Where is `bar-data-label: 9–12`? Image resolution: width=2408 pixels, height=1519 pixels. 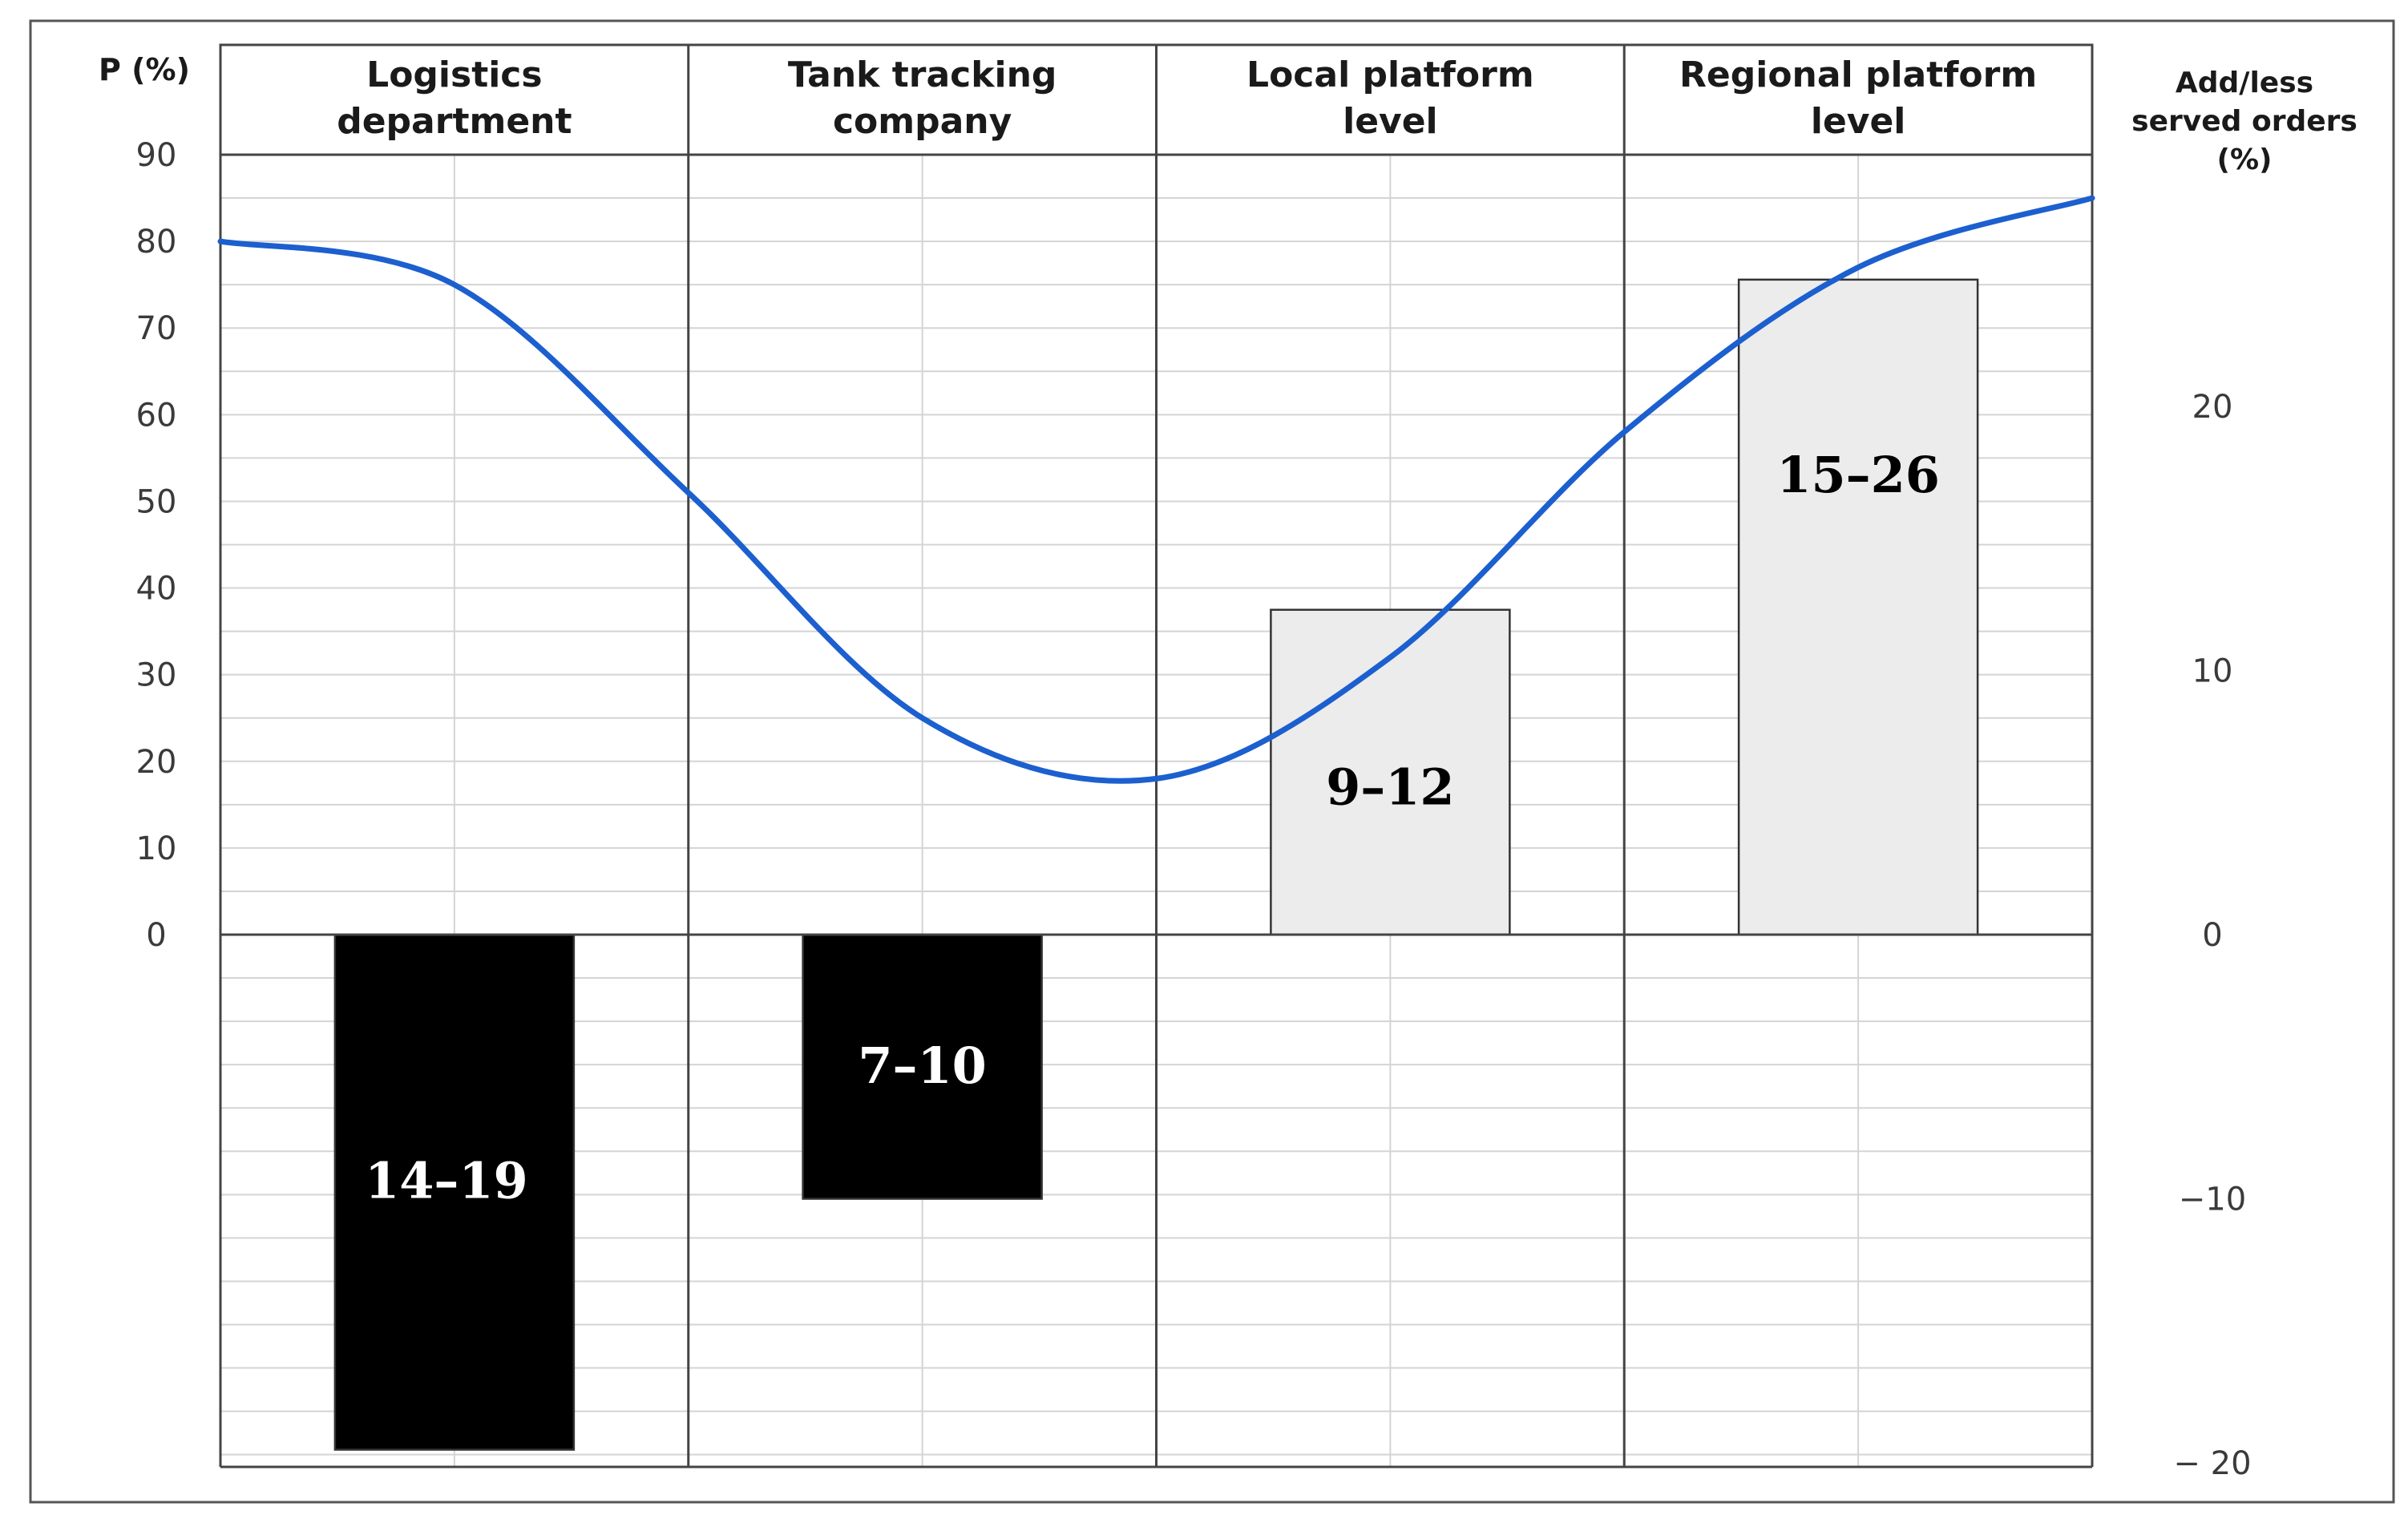
bar-data-label: 9–12 is located at coordinates (1390, 787).